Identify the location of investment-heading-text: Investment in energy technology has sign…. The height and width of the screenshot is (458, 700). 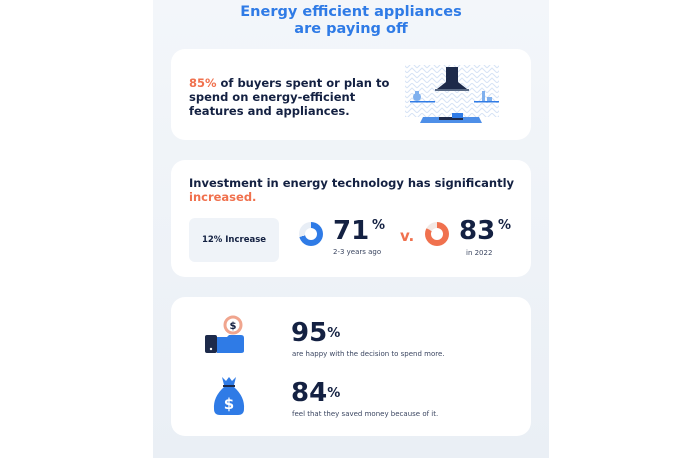
(352, 183).